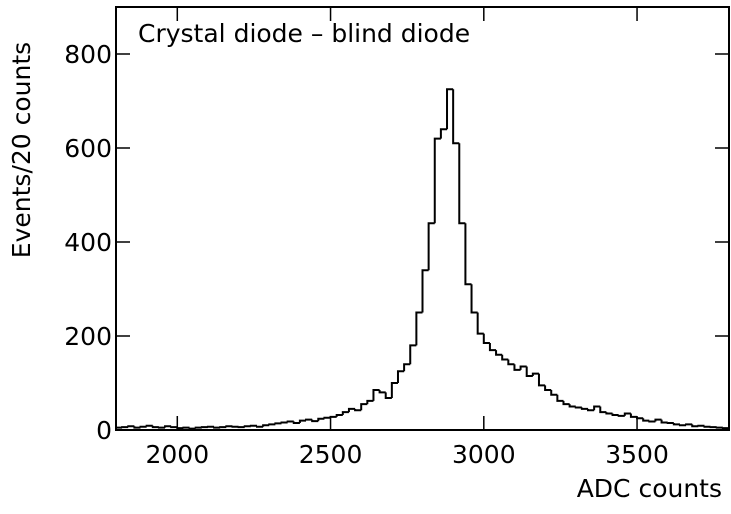 The image size is (731, 514). What do you see at coordinates (88, 148) in the screenshot?
I see `y-tick-label: 600` at bounding box center [88, 148].